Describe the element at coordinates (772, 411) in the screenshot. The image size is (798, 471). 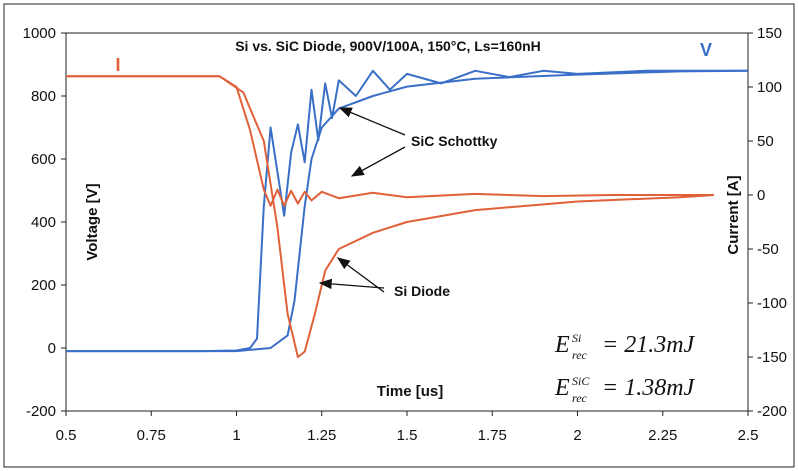
I see `y-right-tick-label: -200` at that location.